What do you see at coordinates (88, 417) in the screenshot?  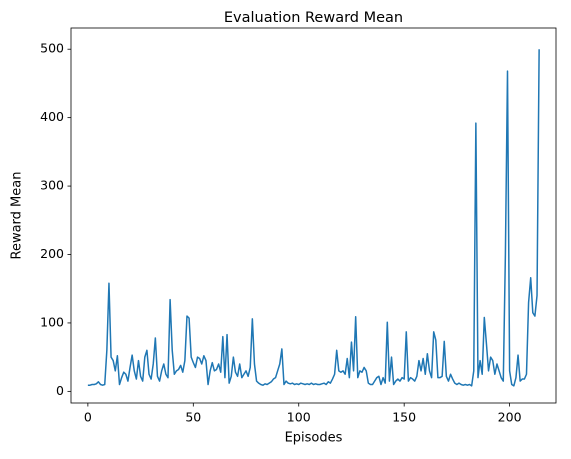 I see `x-tick-label: 0` at bounding box center [88, 417].